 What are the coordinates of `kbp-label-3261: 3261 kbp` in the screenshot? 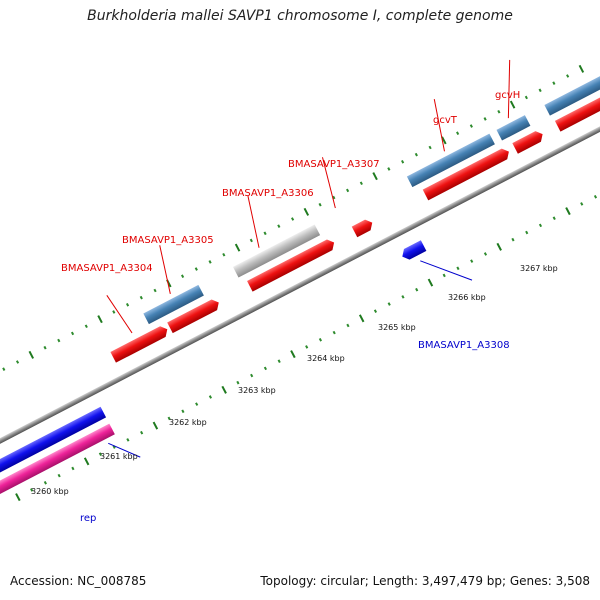 It's located at (119, 456).